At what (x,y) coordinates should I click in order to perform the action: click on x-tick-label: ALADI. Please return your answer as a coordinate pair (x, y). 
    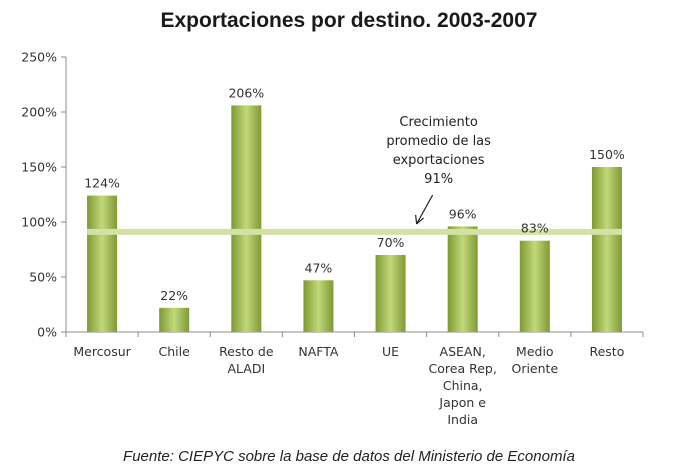
    Looking at the image, I should click on (246, 368).